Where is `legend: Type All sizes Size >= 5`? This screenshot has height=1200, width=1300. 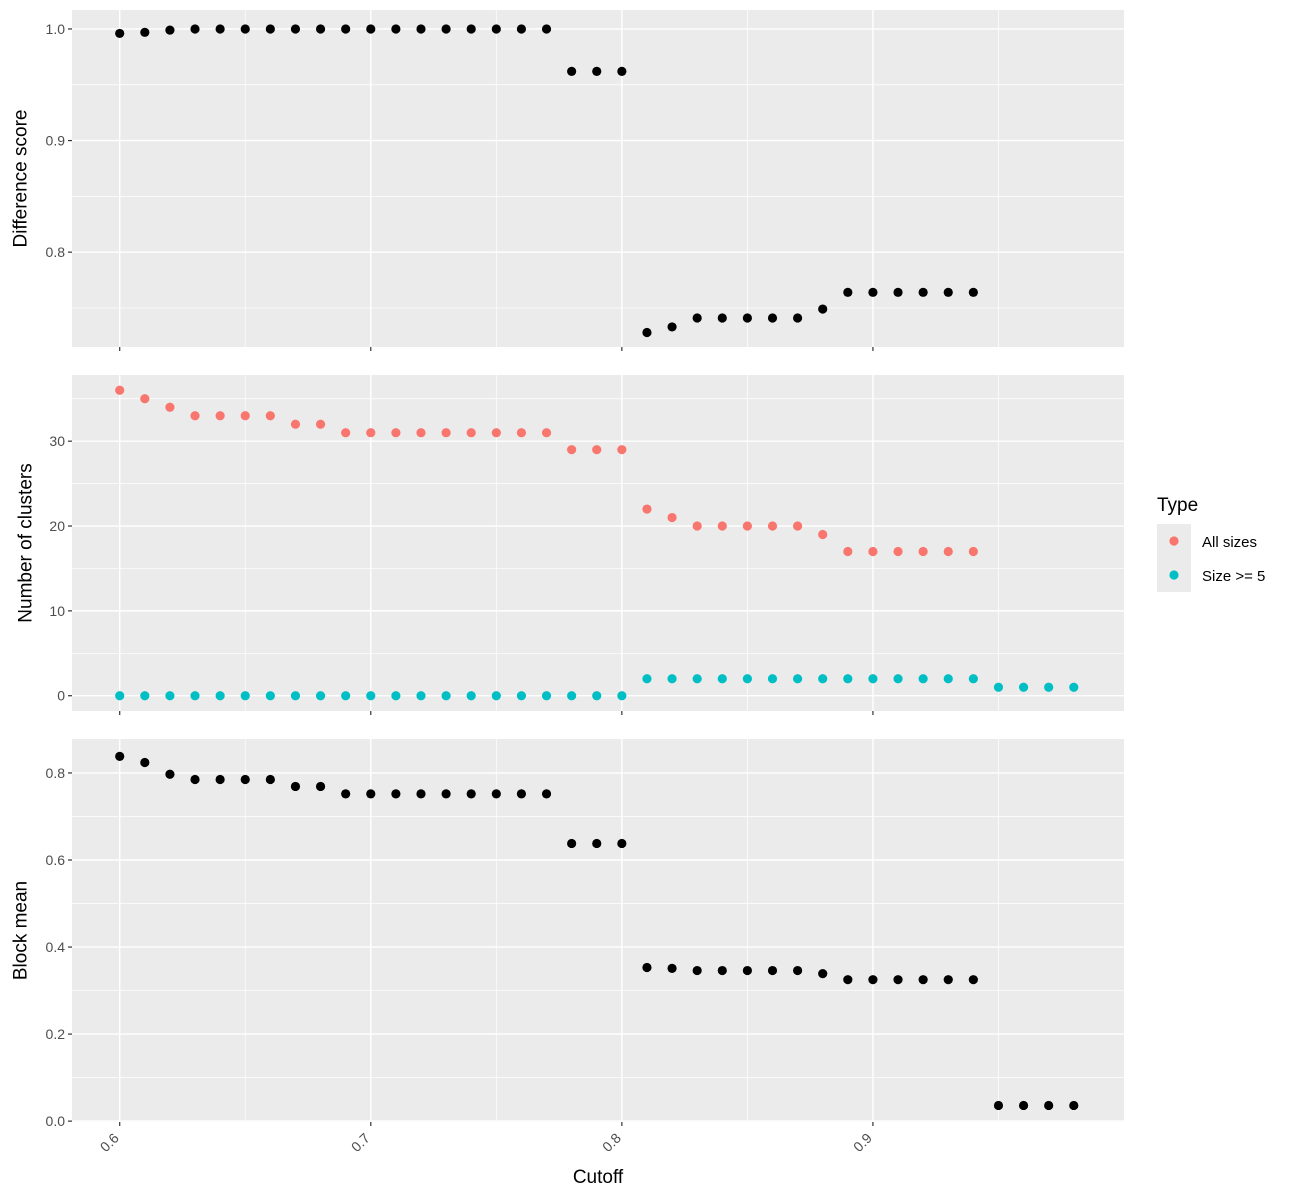 legend: Type All sizes Size >= 5 is located at coordinates (1211, 543).